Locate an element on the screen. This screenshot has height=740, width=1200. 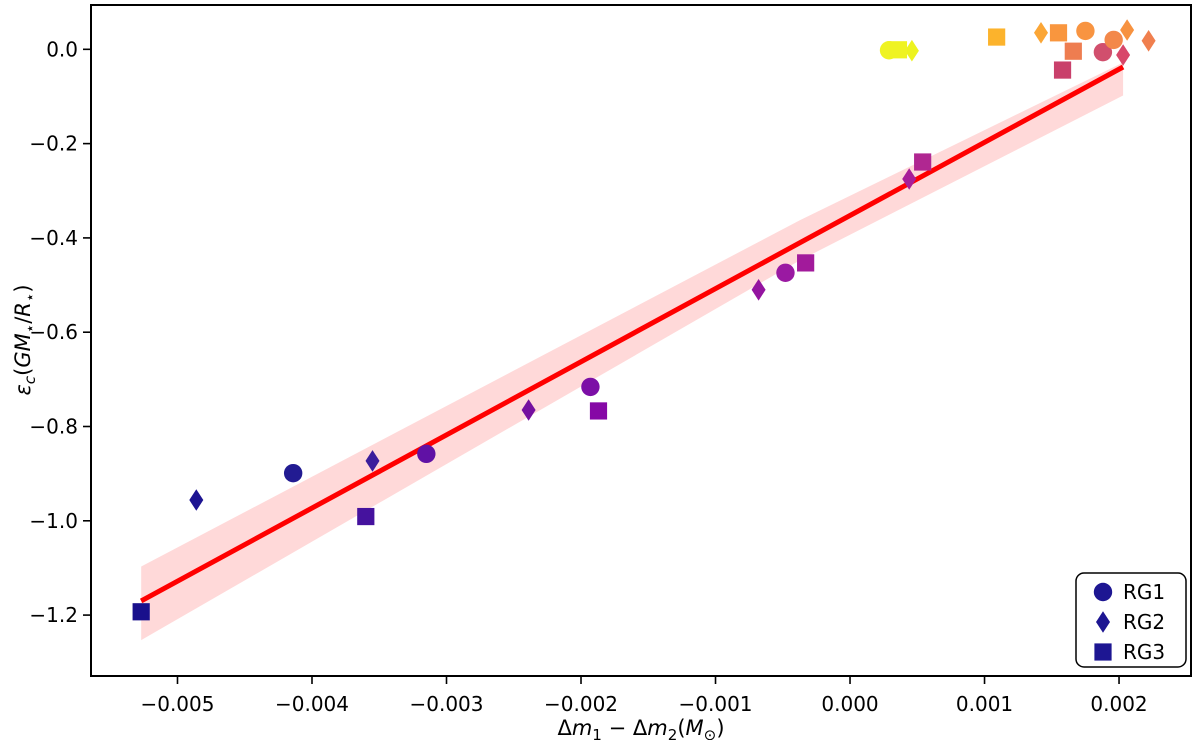
x-axis-label: Δm1 − Δm2(M⊙) is located at coordinates (640, 728).